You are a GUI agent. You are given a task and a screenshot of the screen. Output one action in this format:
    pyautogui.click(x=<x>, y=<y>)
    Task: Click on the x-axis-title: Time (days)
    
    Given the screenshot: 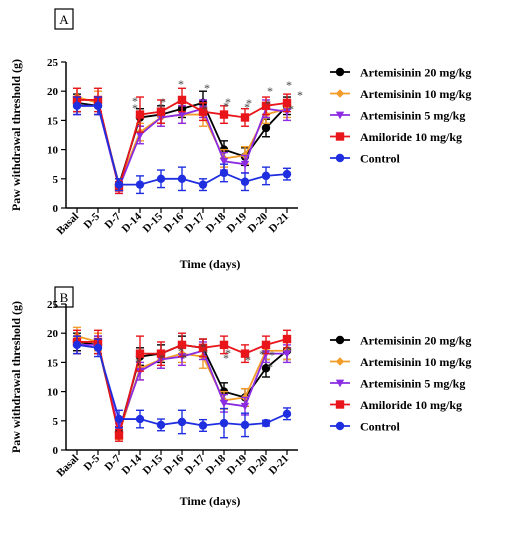 What is the action you would take?
    pyautogui.click(x=210, y=264)
    